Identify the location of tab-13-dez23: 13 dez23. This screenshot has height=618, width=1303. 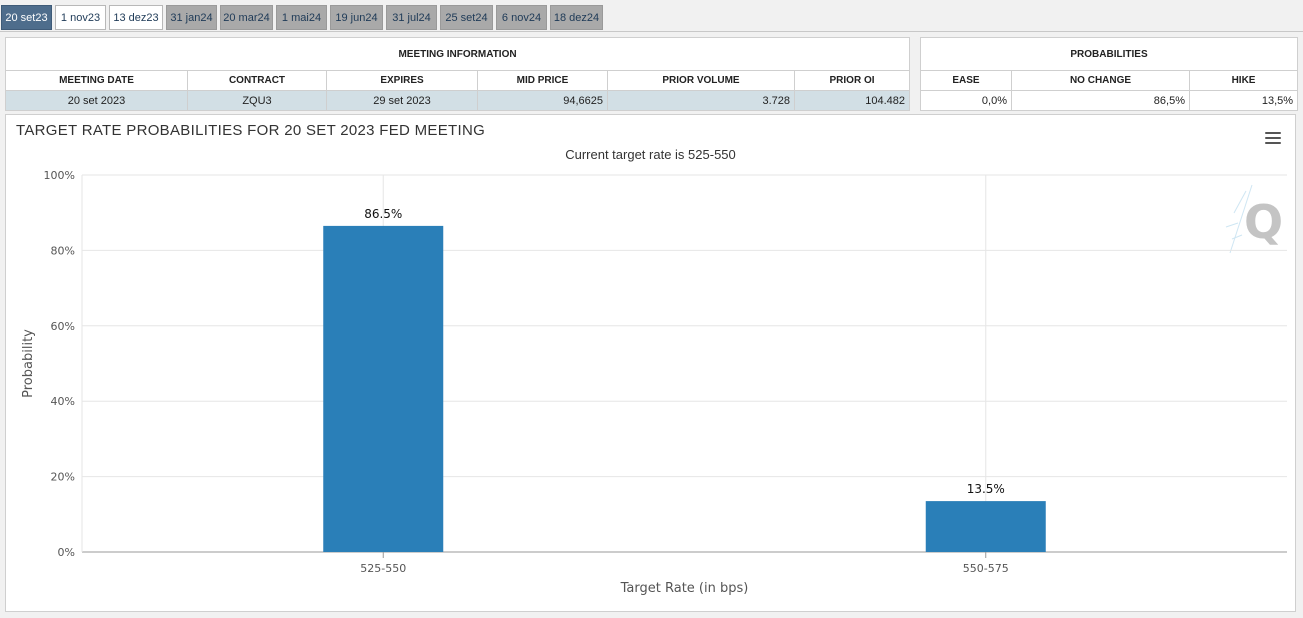
(136, 17).